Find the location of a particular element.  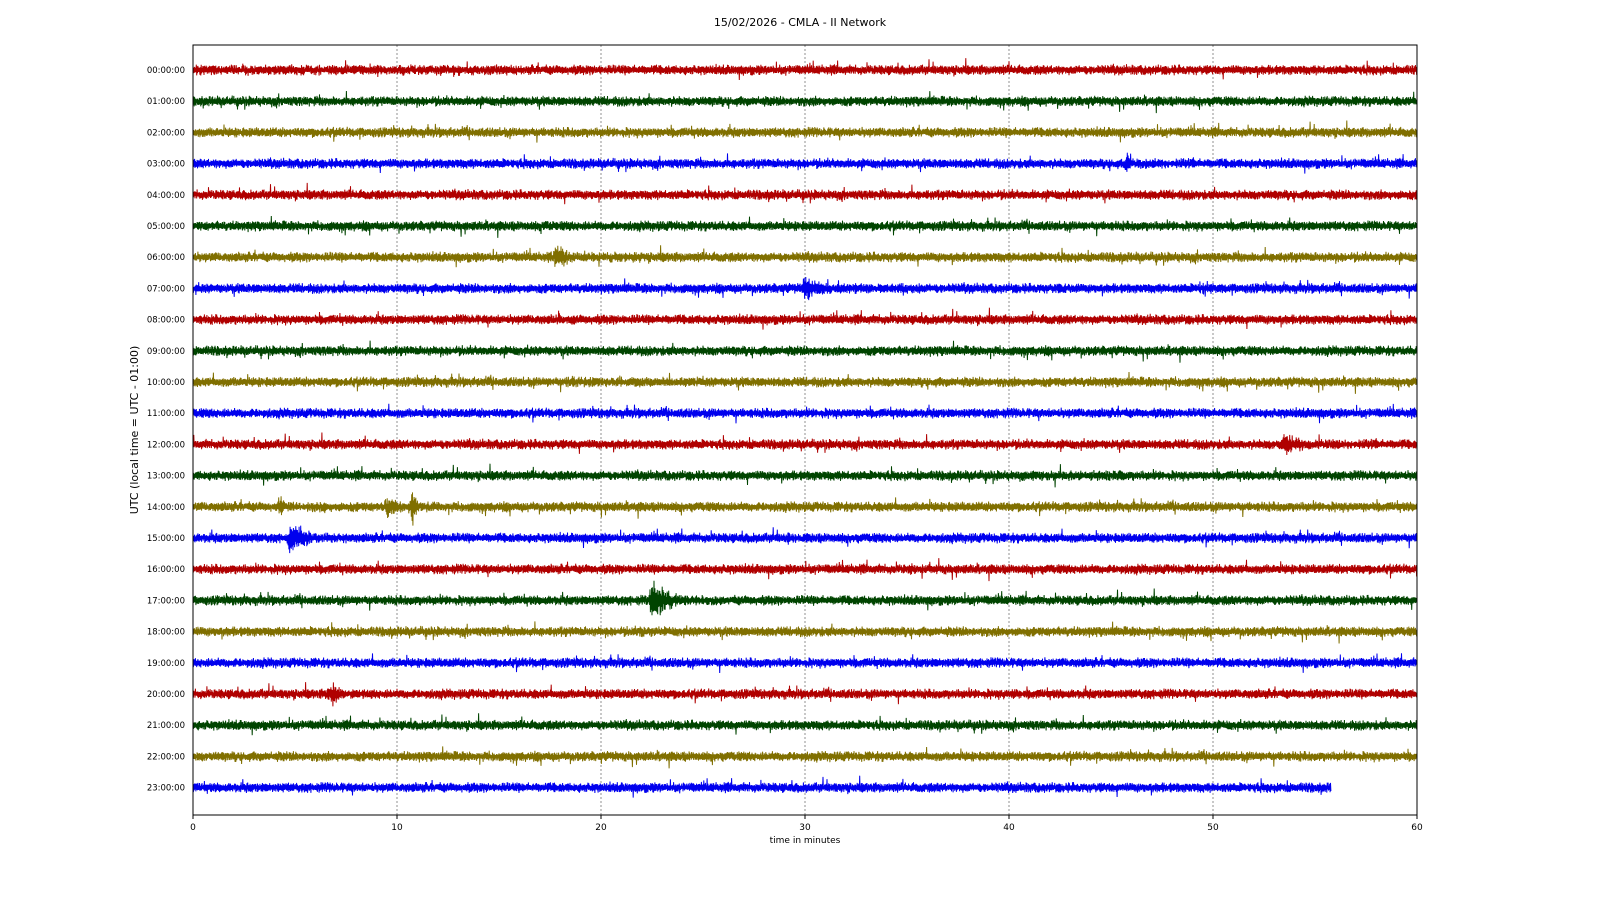

x-tick-label: 10 is located at coordinates (397, 828).